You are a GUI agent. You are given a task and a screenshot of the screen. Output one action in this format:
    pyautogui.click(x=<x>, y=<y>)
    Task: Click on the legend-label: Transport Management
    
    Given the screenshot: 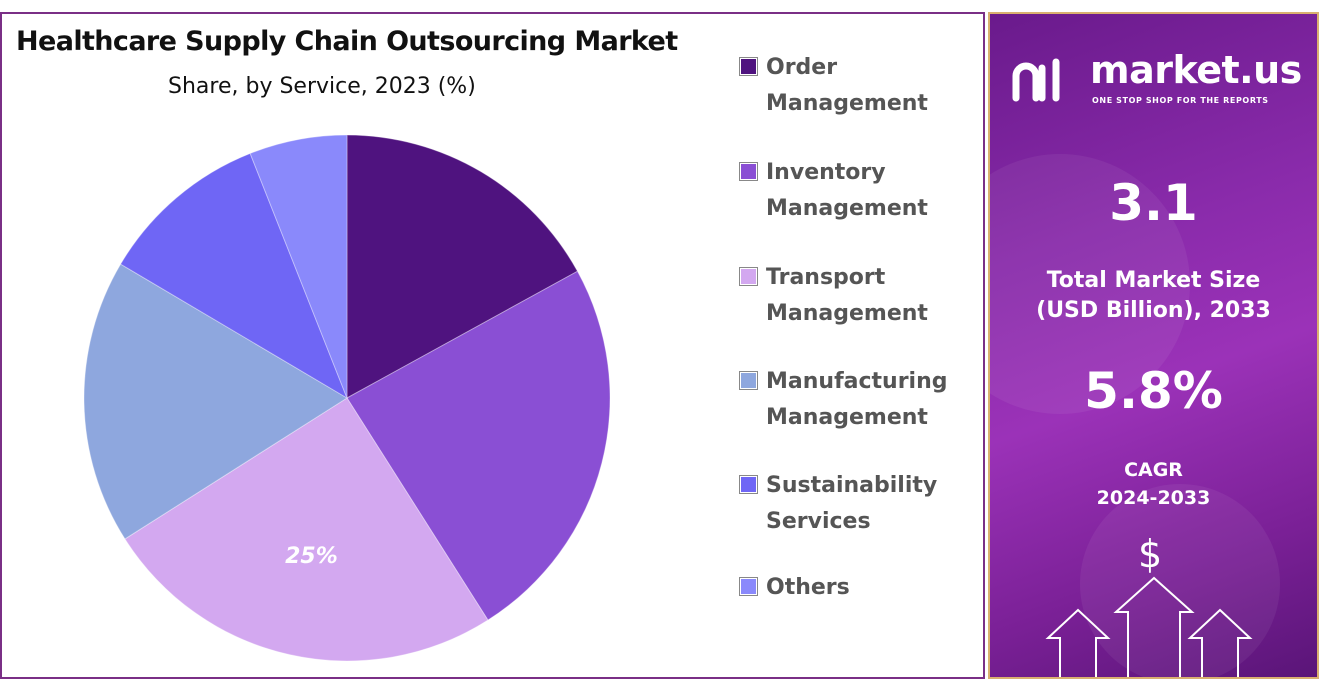 What is the action you would take?
    pyautogui.click(x=847, y=295)
    